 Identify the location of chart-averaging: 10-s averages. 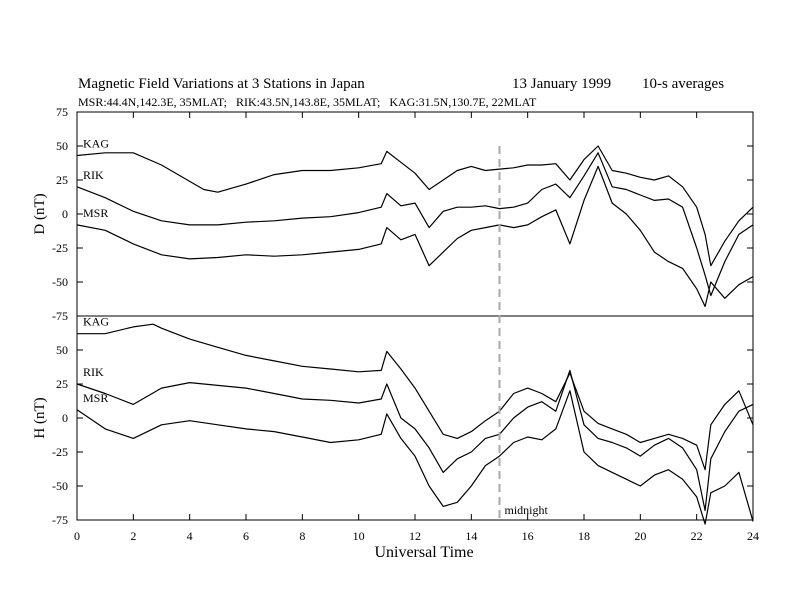
(683, 84).